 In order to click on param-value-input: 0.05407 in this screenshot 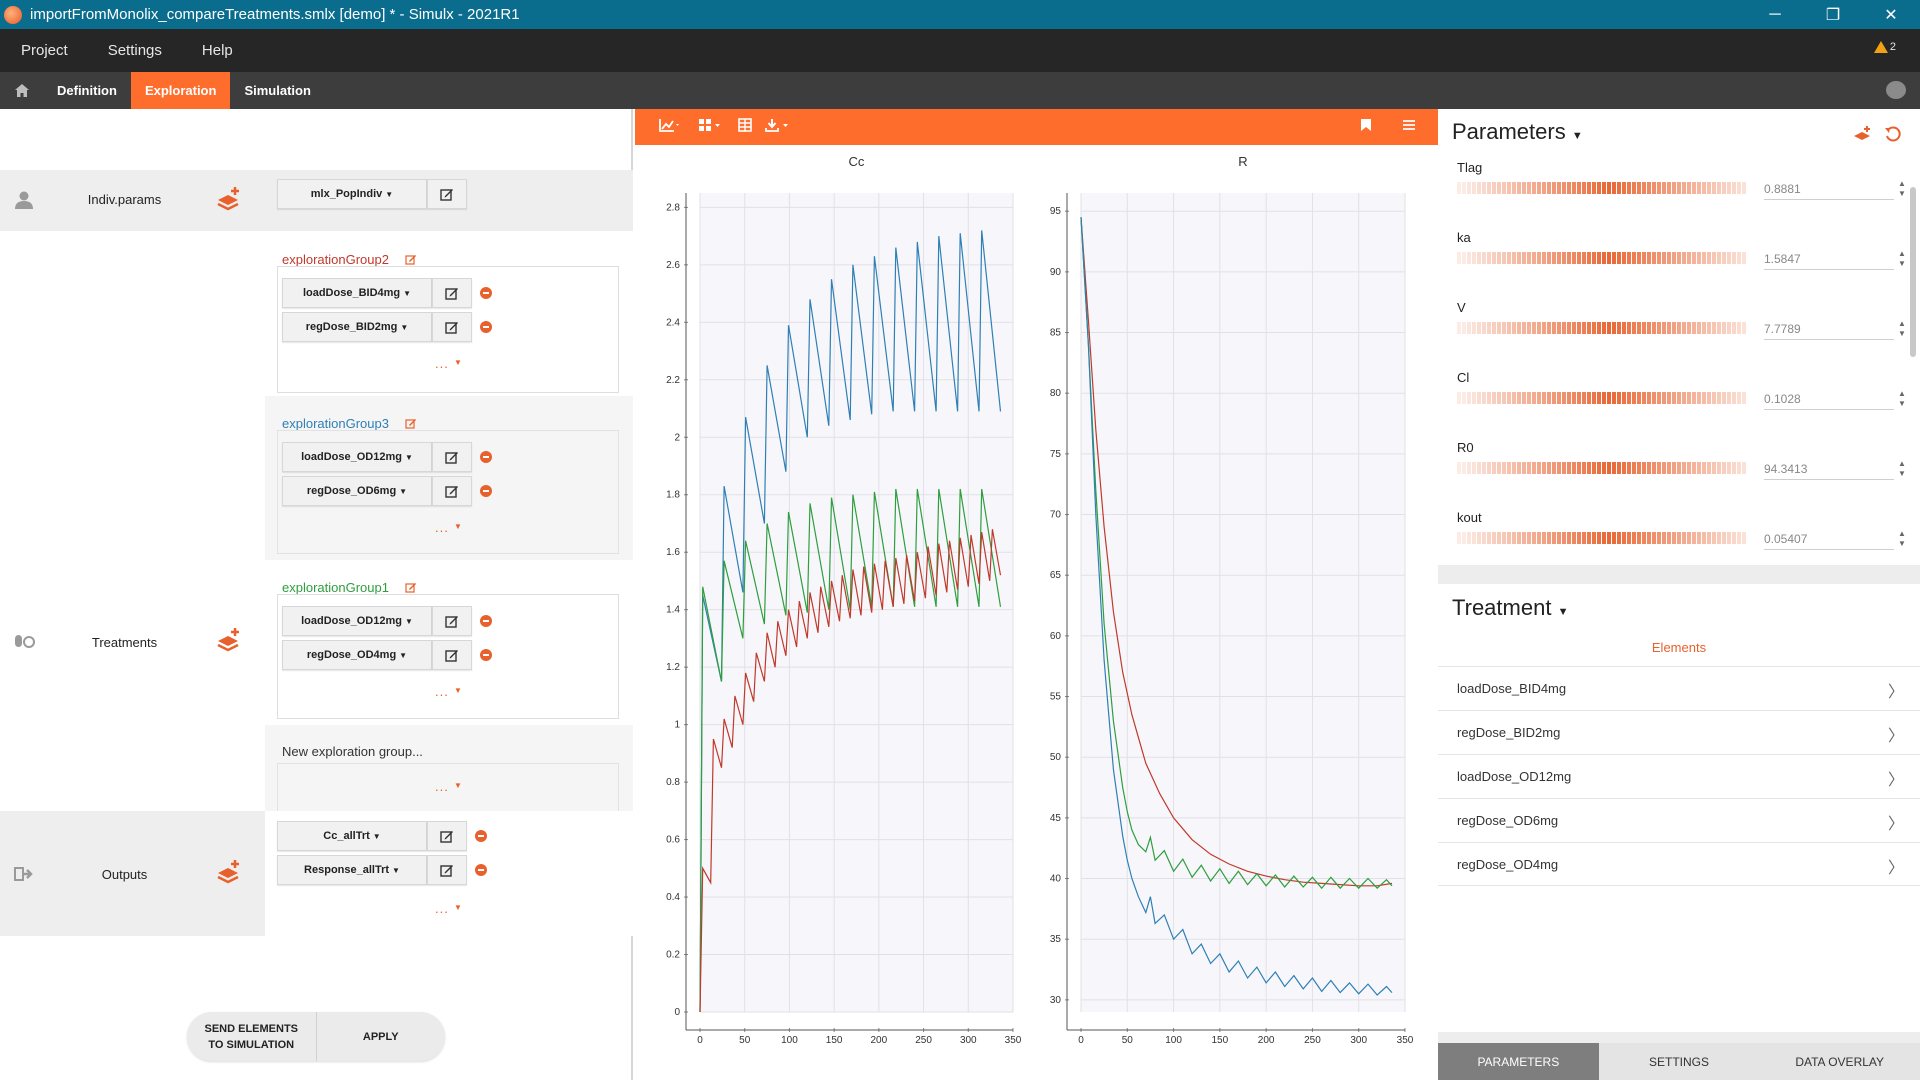, I will do `click(1829, 541)`.